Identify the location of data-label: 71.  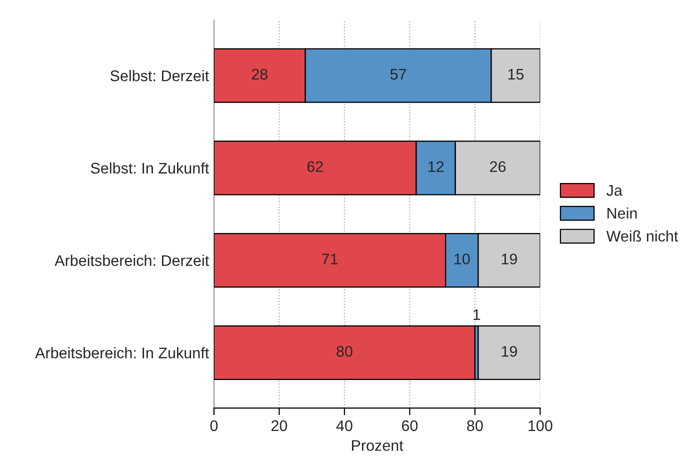
(330, 259).